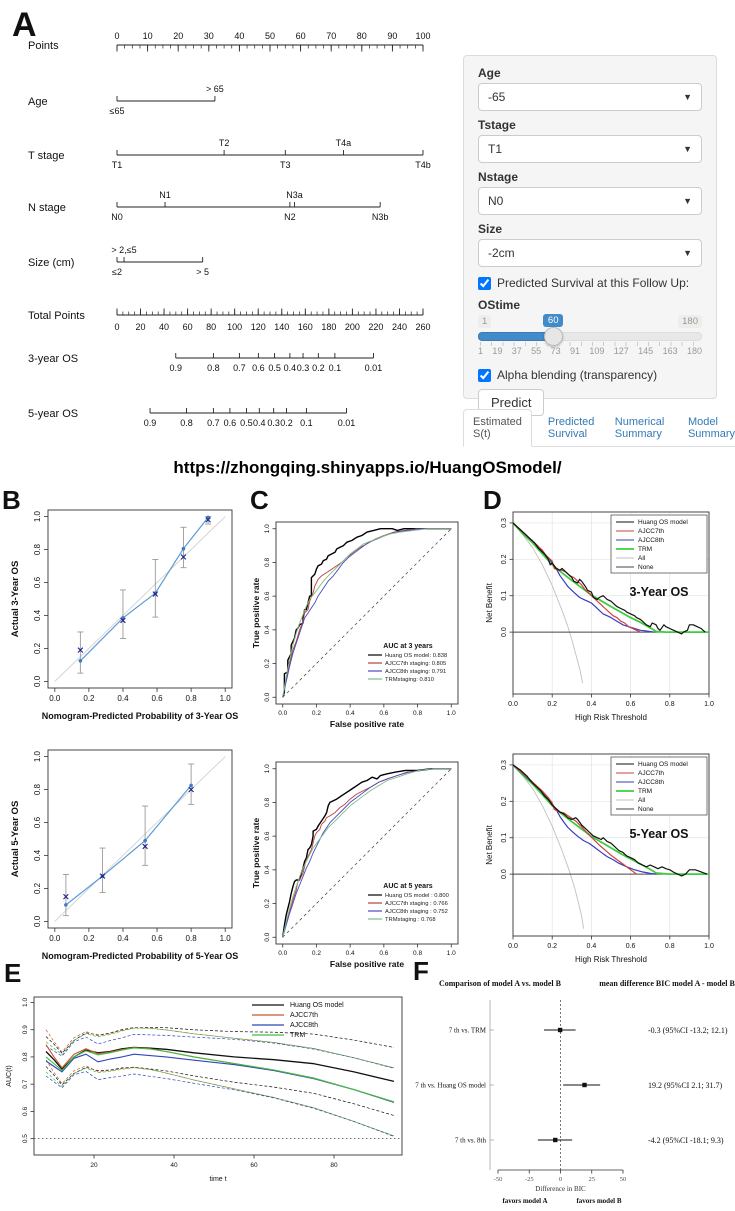  I want to click on svg-text: > 65, so click(215, 89).